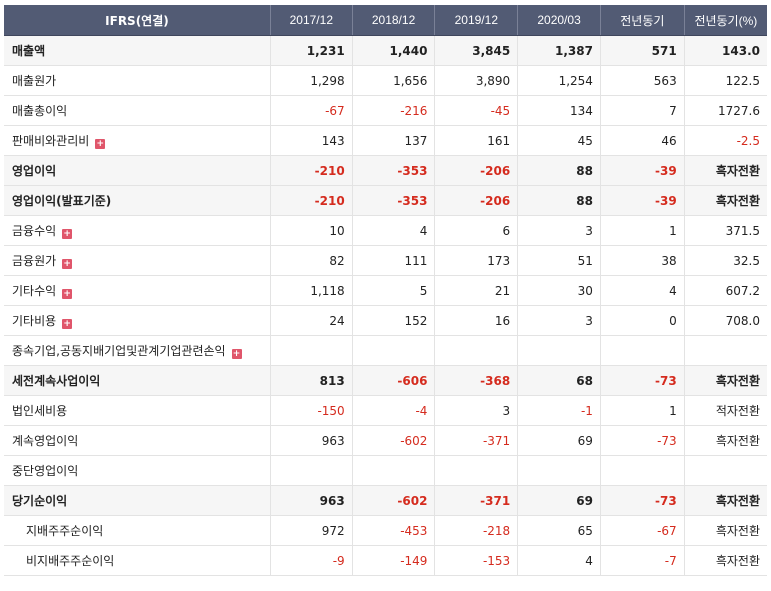  What do you see at coordinates (40, 501) in the screenshot?
I see `row-label: 당기순이익` at bounding box center [40, 501].